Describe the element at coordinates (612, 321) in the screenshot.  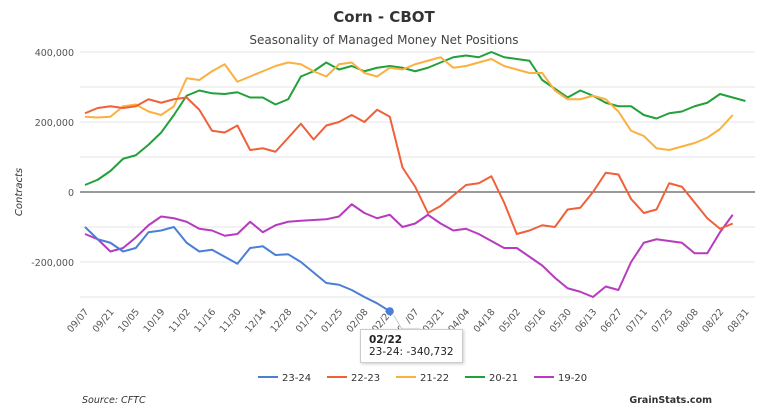
I see `x-tick-label: 06/27` at that location.